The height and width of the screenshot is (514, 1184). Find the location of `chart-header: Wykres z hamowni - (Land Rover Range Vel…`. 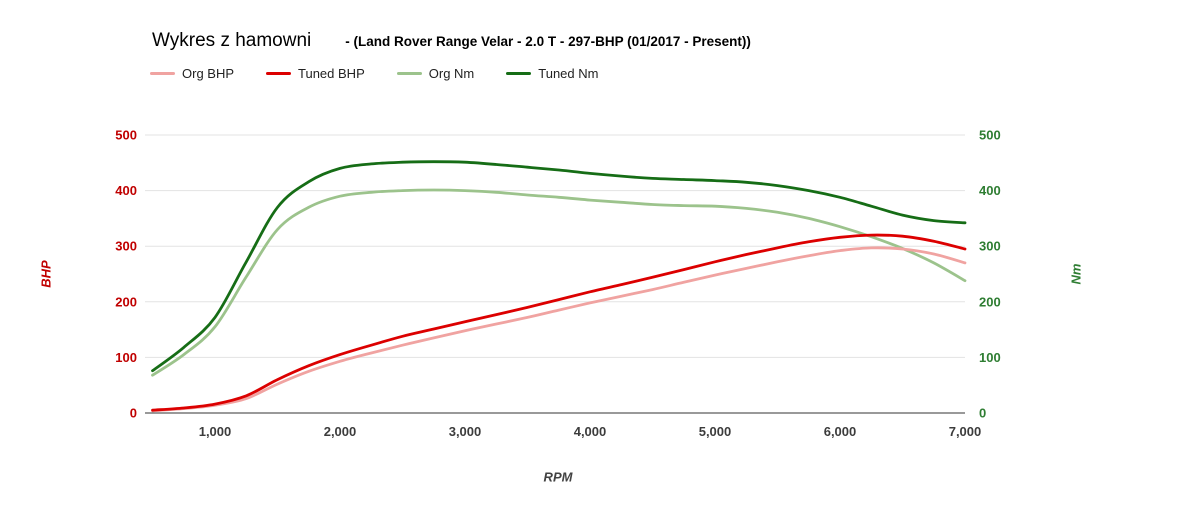

chart-header: Wykres z hamowni - (Land Rover Range Vel… is located at coordinates (451, 41).